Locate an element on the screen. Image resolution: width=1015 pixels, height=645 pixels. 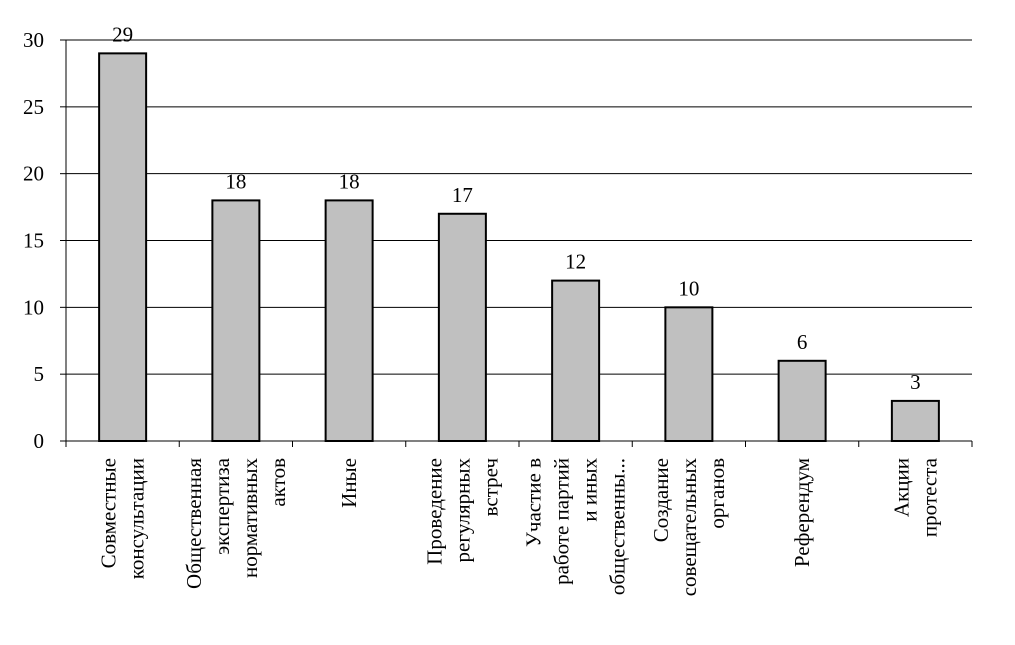
y-tick-label: 25 is located at coordinates (33, 107).